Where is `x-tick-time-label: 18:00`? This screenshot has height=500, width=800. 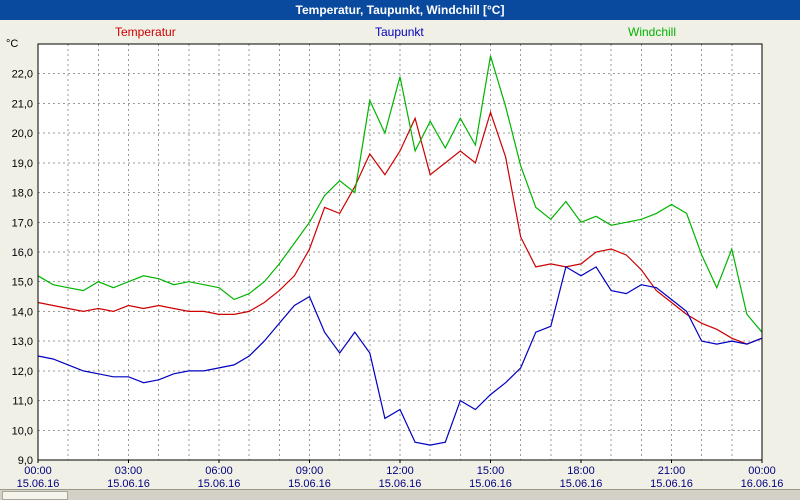
x-tick-time-label: 18:00 is located at coordinates (581, 471).